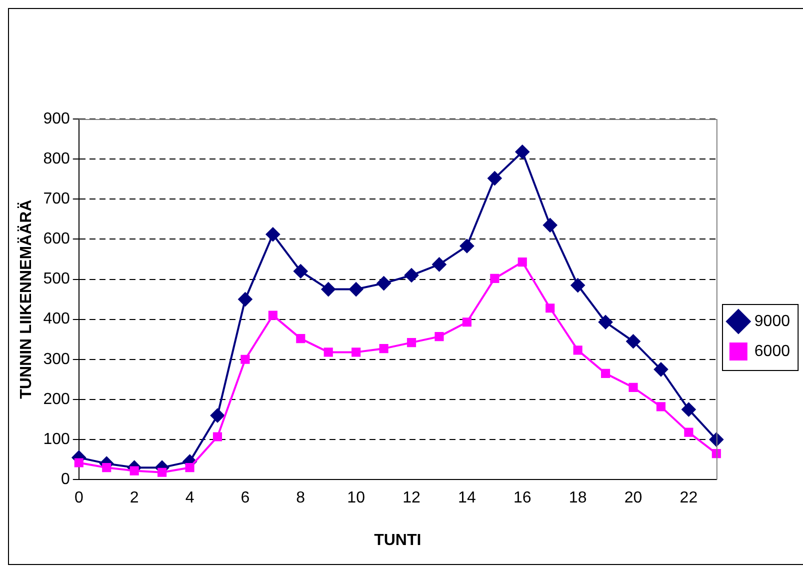 Image resolution: width=803 pixels, height=571 pixels. Describe the element at coordinates (56, 359) in the screenshot. I see `y-tick-label: 300` at that location.